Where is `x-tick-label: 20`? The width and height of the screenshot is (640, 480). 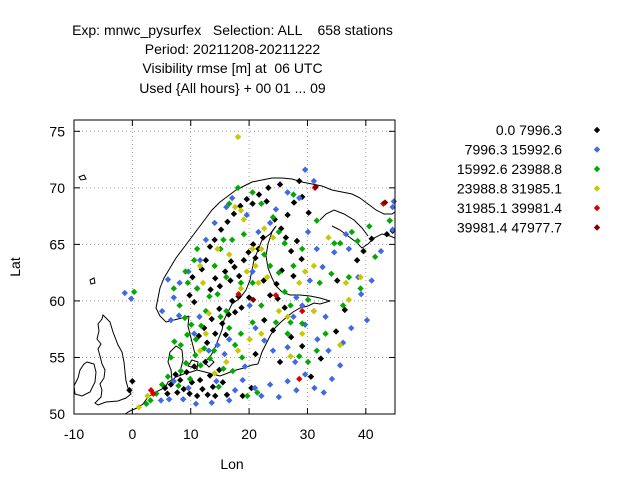 x-tick-label: 20 is located at coordinates (249, 434).